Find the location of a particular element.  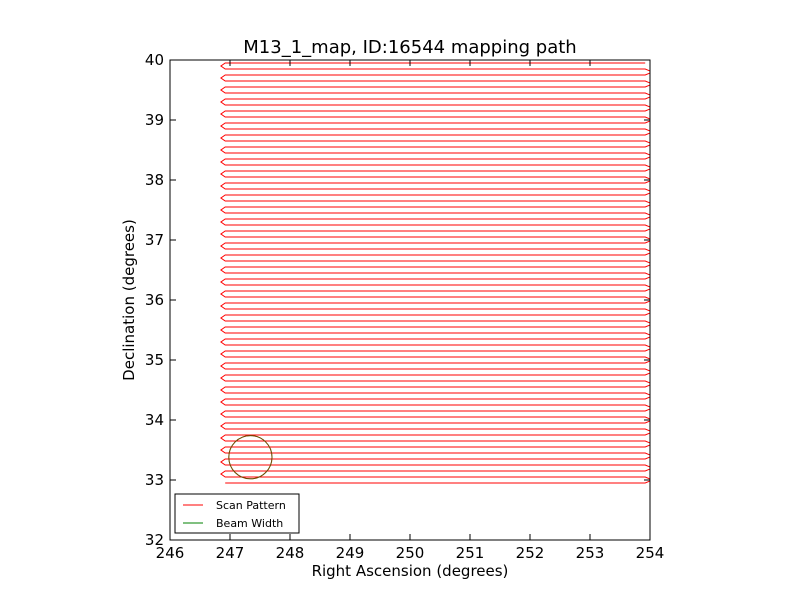

x-tick-label: 247 is located at coordinates (230, 553).